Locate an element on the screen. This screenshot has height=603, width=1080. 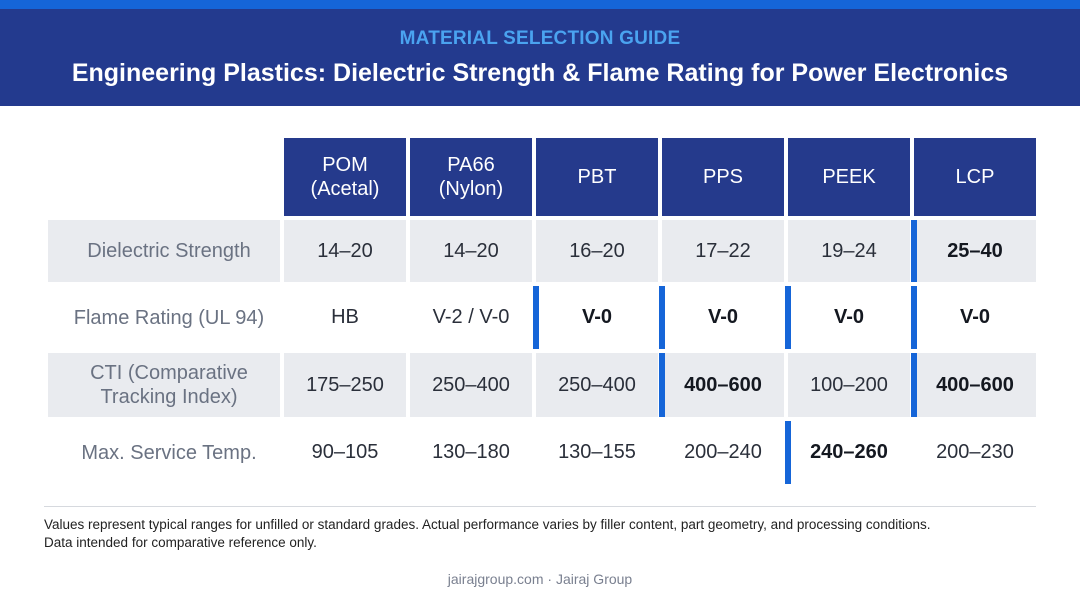
row-label: Dielectric Strength is located at coordinates (164, 251).